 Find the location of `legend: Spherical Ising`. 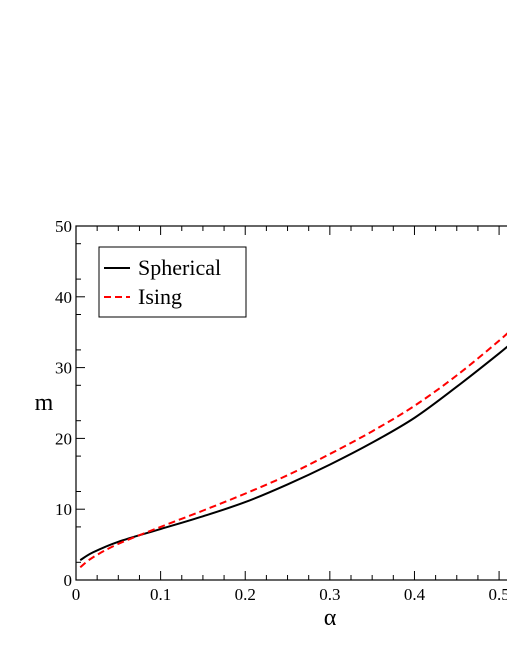

legend: Spherical Ising is located at coordinates (172, 282).